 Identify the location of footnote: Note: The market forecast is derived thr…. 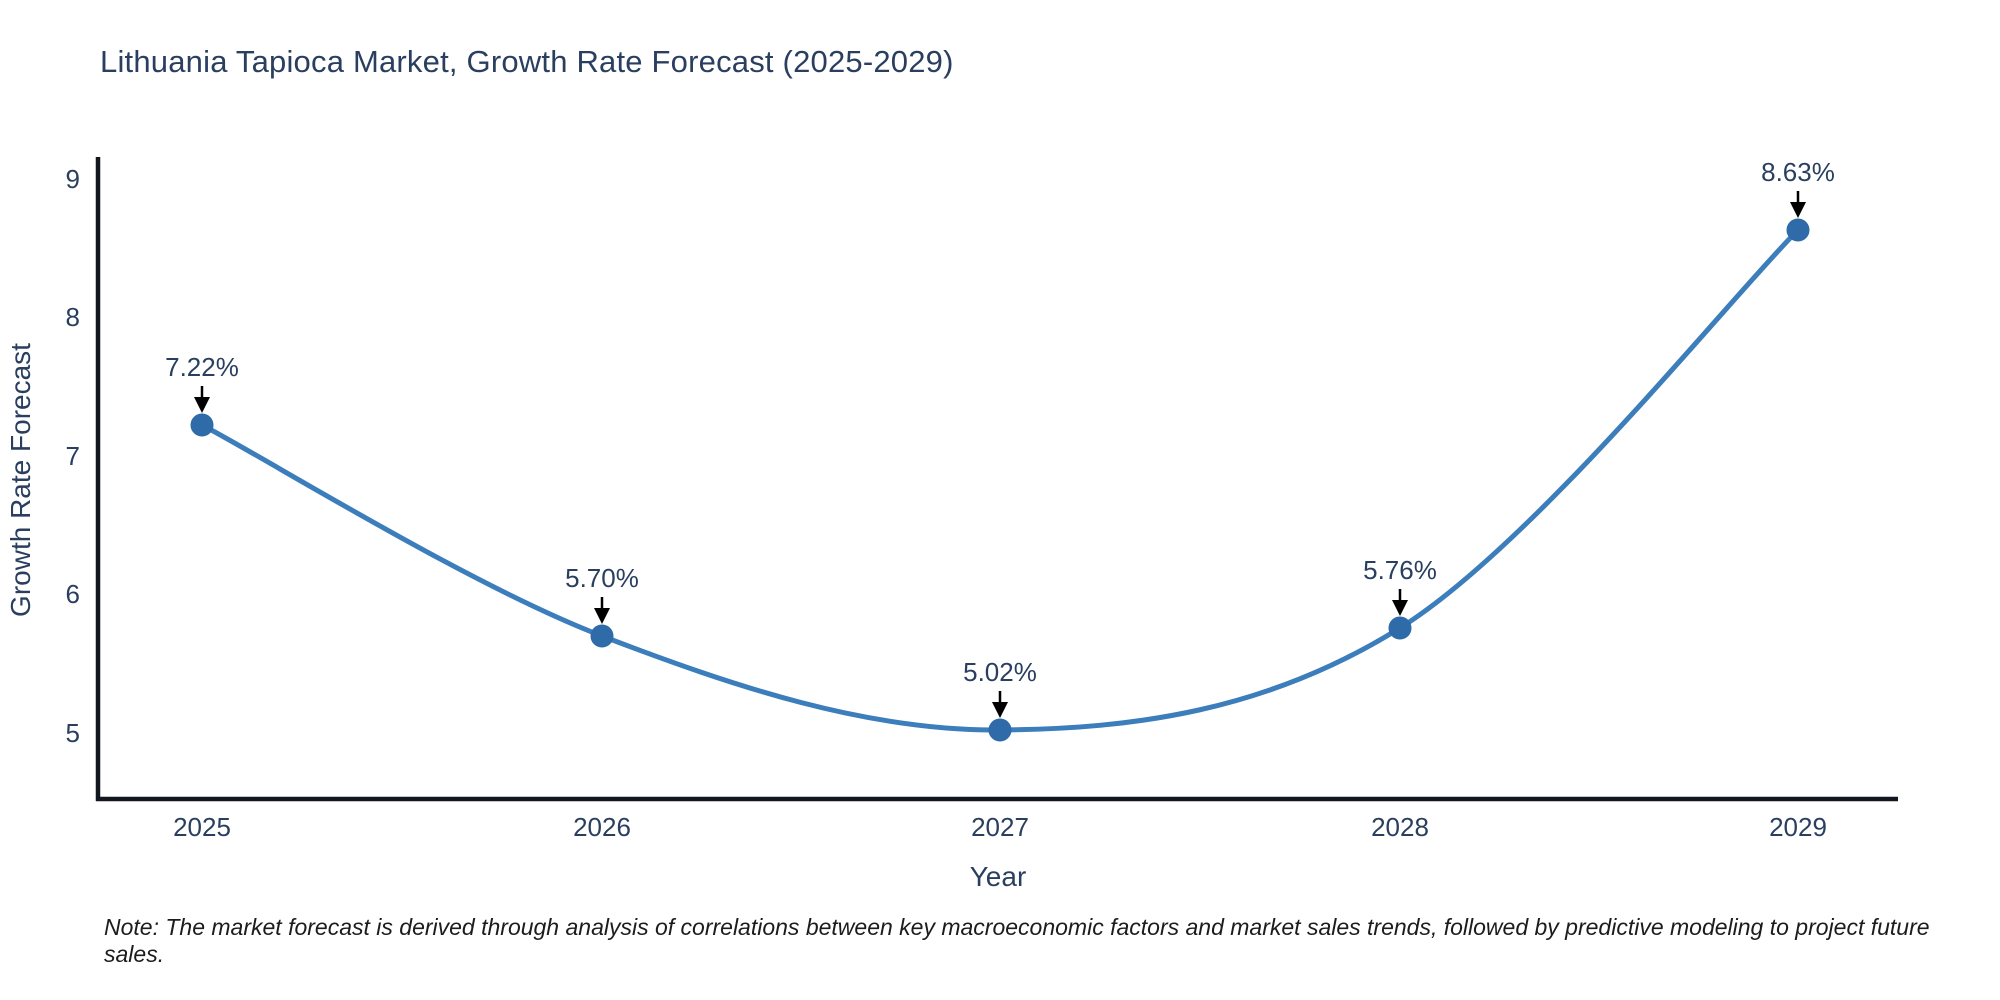
(1017, 940).